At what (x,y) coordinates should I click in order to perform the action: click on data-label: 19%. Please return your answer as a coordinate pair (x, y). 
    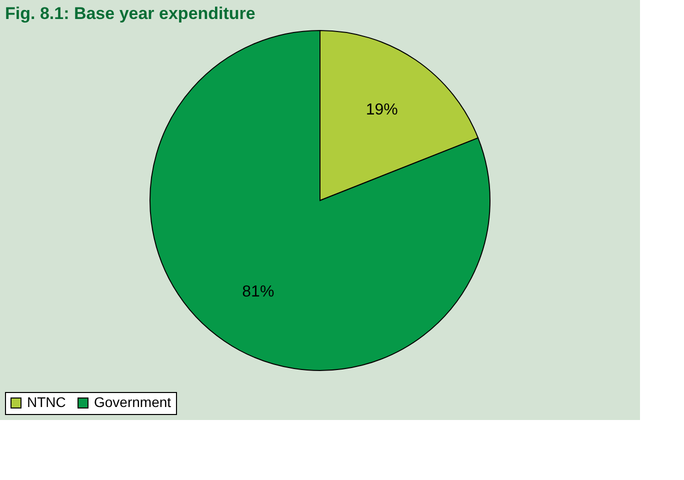
    Looking at the image, I should click on (382, 110).